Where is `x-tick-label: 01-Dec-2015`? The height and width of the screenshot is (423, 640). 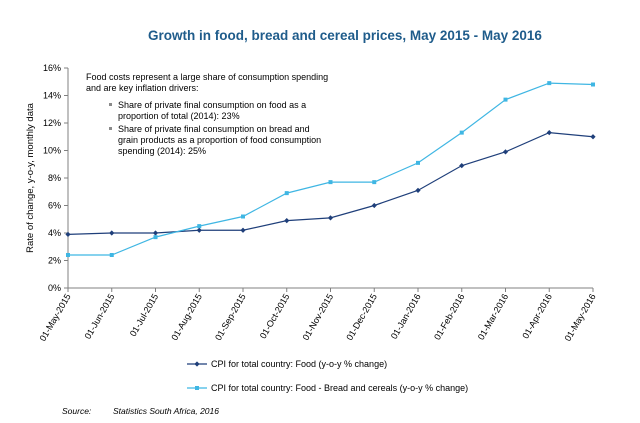
x-tick-label: 01-Dec-2015 is located at coordinates (361, 317).